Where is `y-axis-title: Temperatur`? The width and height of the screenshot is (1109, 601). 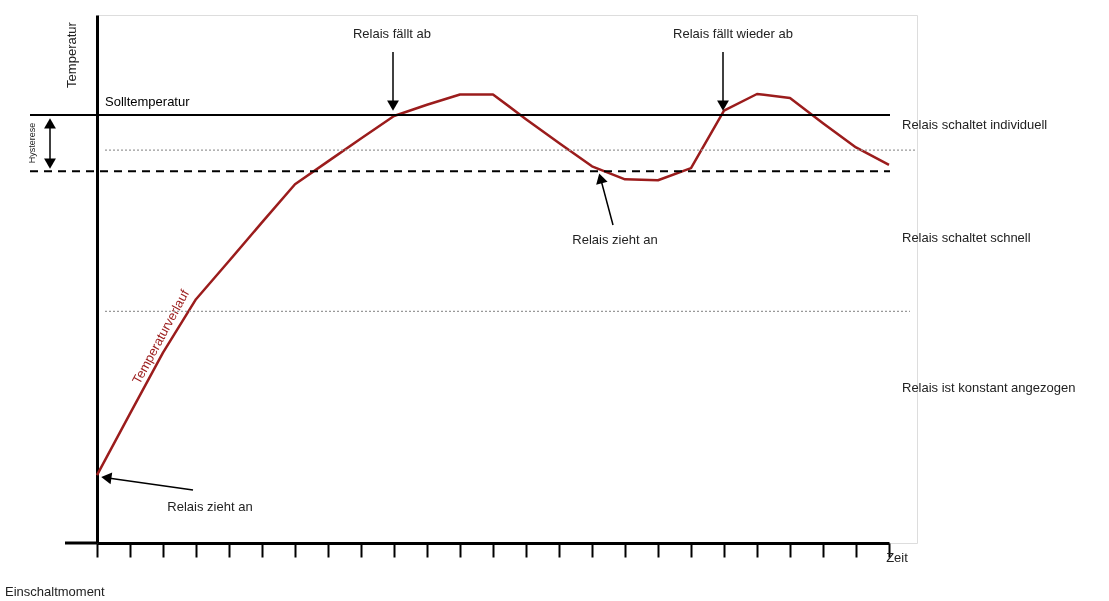 y-axis-title: Temperatur is located at coordinates (71, 54).